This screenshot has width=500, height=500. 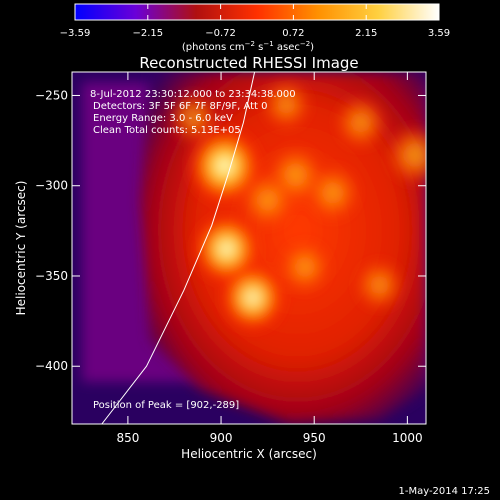 What do you see at coordinates (249, 454) in the screenshot?
I see `x-axis-label: Heliocentric X (arcsec)` at bounding box center [249, 454].